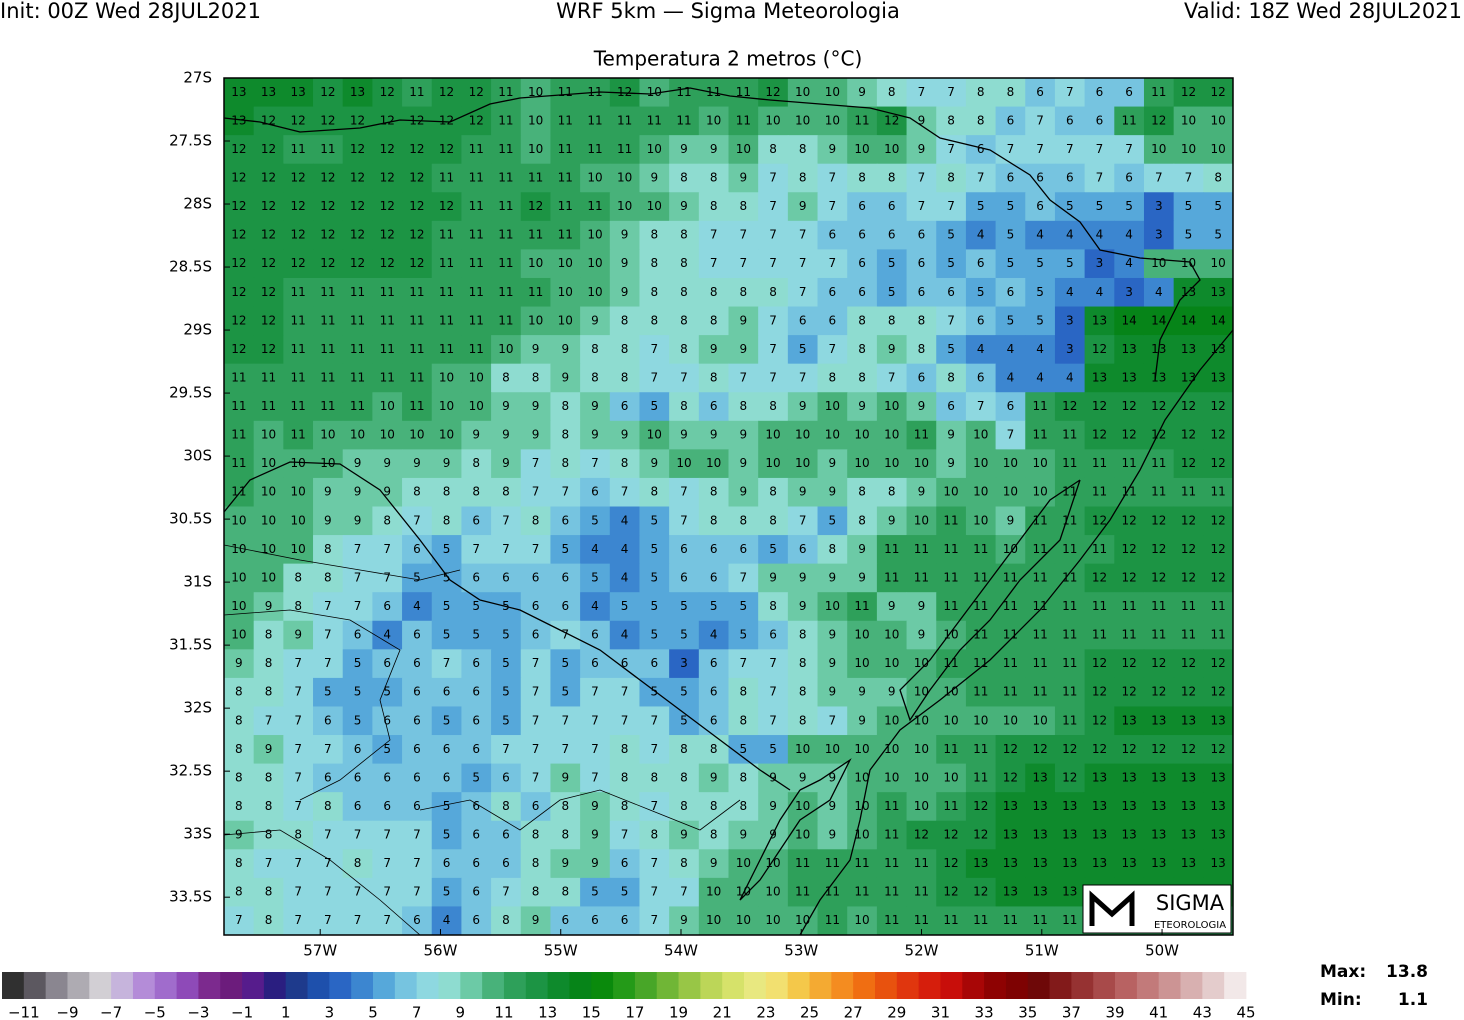 The height and width of the screenshot is (1020, 1464). What do you see at coordinates (198, 1012) in the screenshot?
I see `colorbar-label: −3` at bounding box center [198, 1012].